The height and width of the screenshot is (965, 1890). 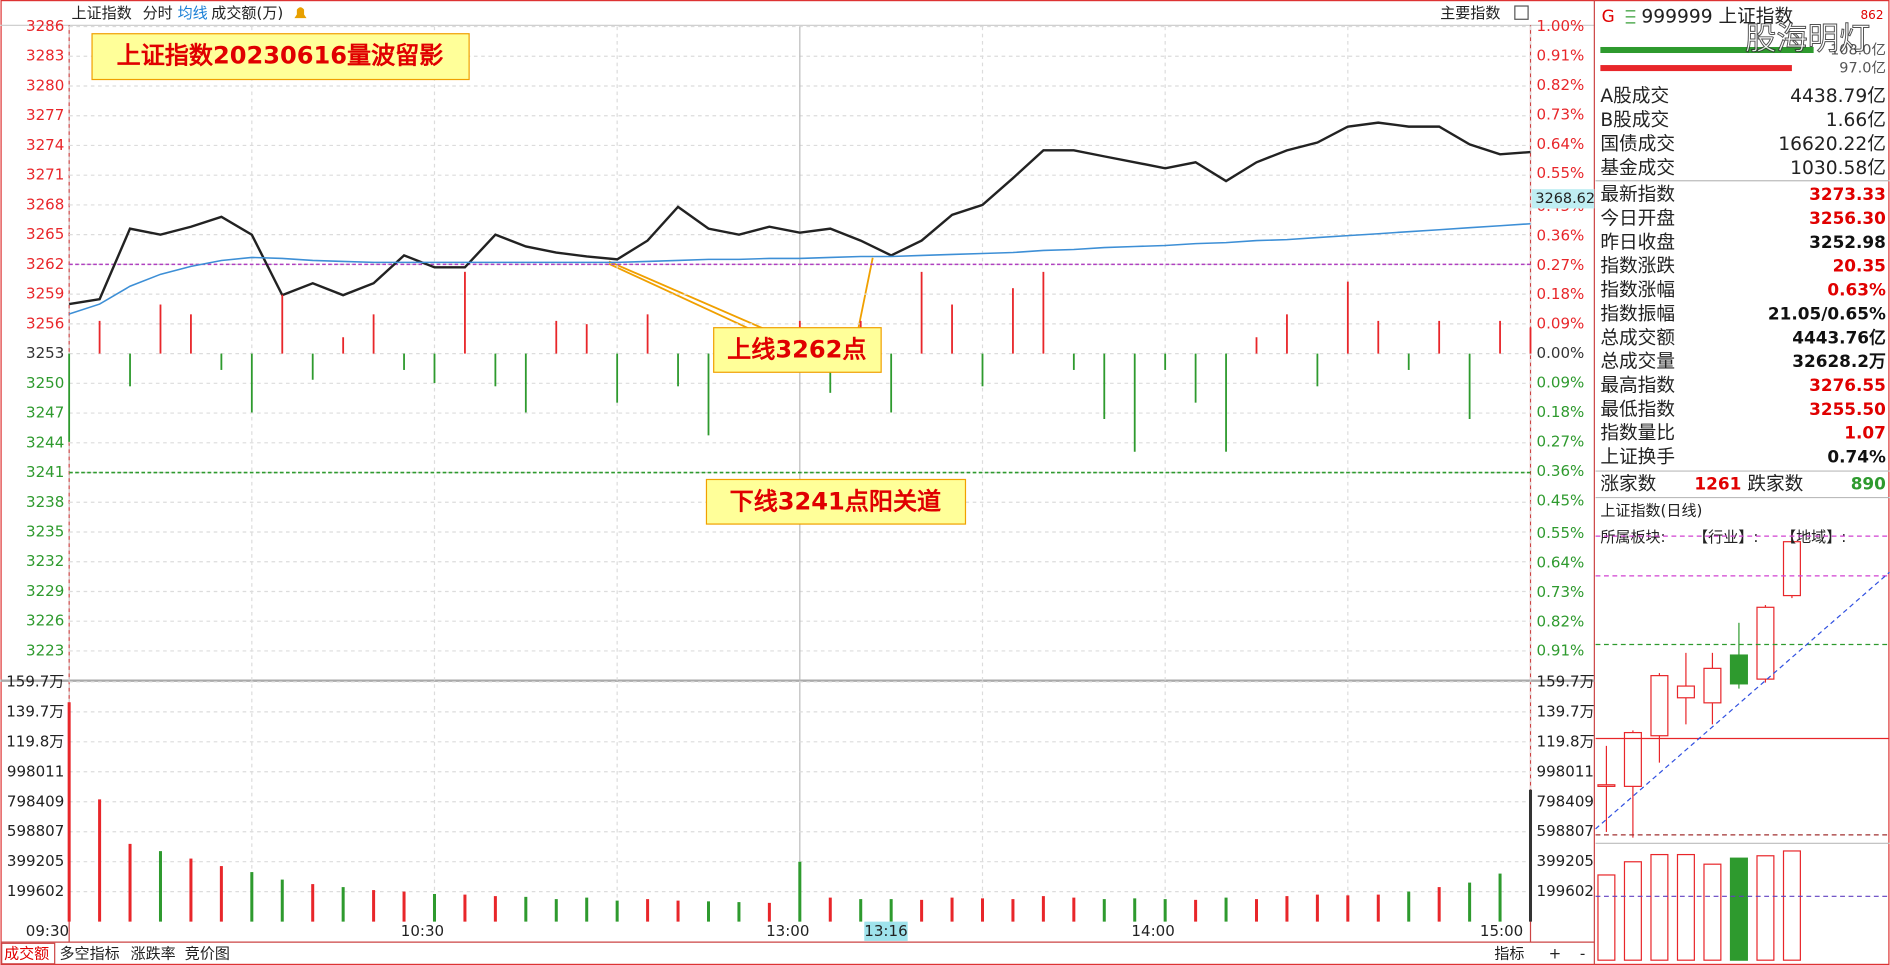 What do you see at coordinates (1725, 537) in the screenshot?
I see `sector-label: 【行业】:` at bounding box center [1725, 537].